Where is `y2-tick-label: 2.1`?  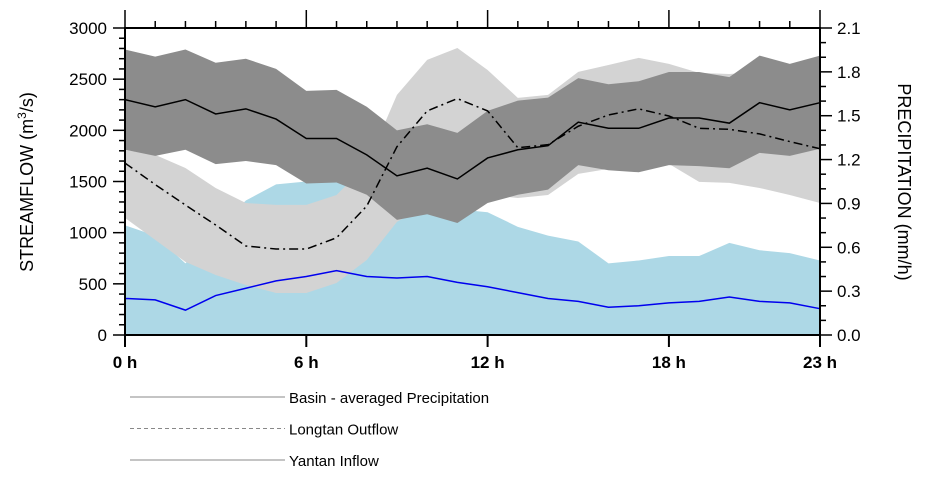
y2-tick-label: 2.1 is located at coordinates (849, 28).